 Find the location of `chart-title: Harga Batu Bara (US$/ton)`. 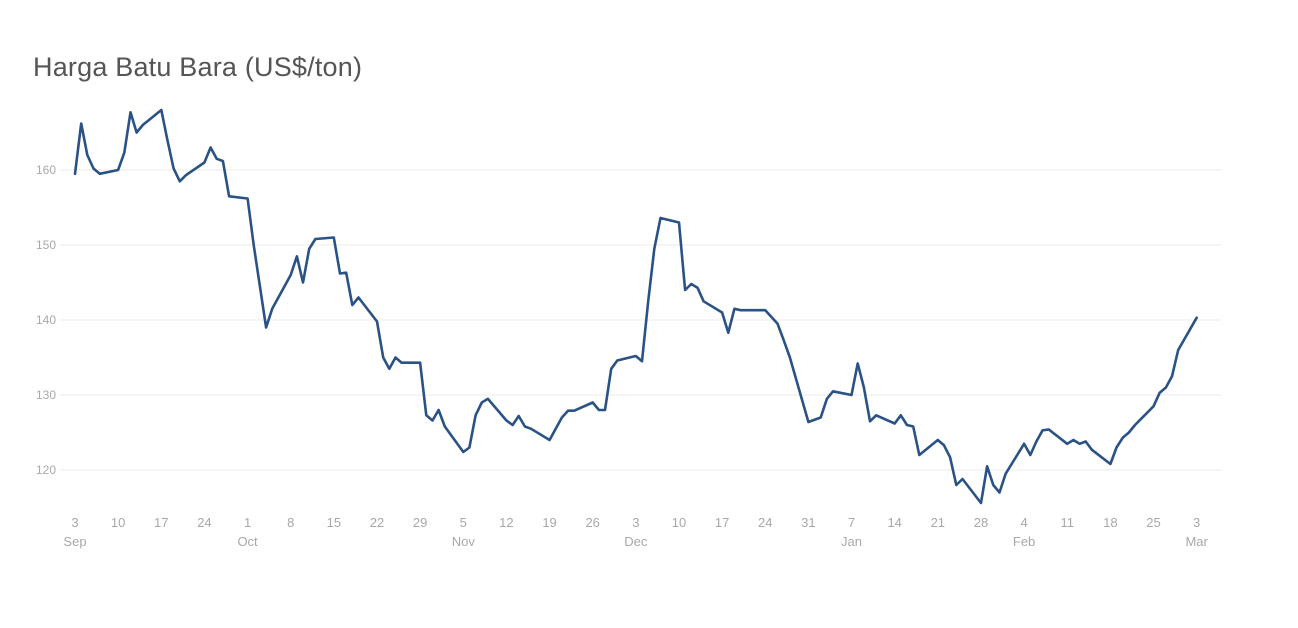

chart-title: Harga Batu Bara (US$/ton) is located at coordinates (198, 67).